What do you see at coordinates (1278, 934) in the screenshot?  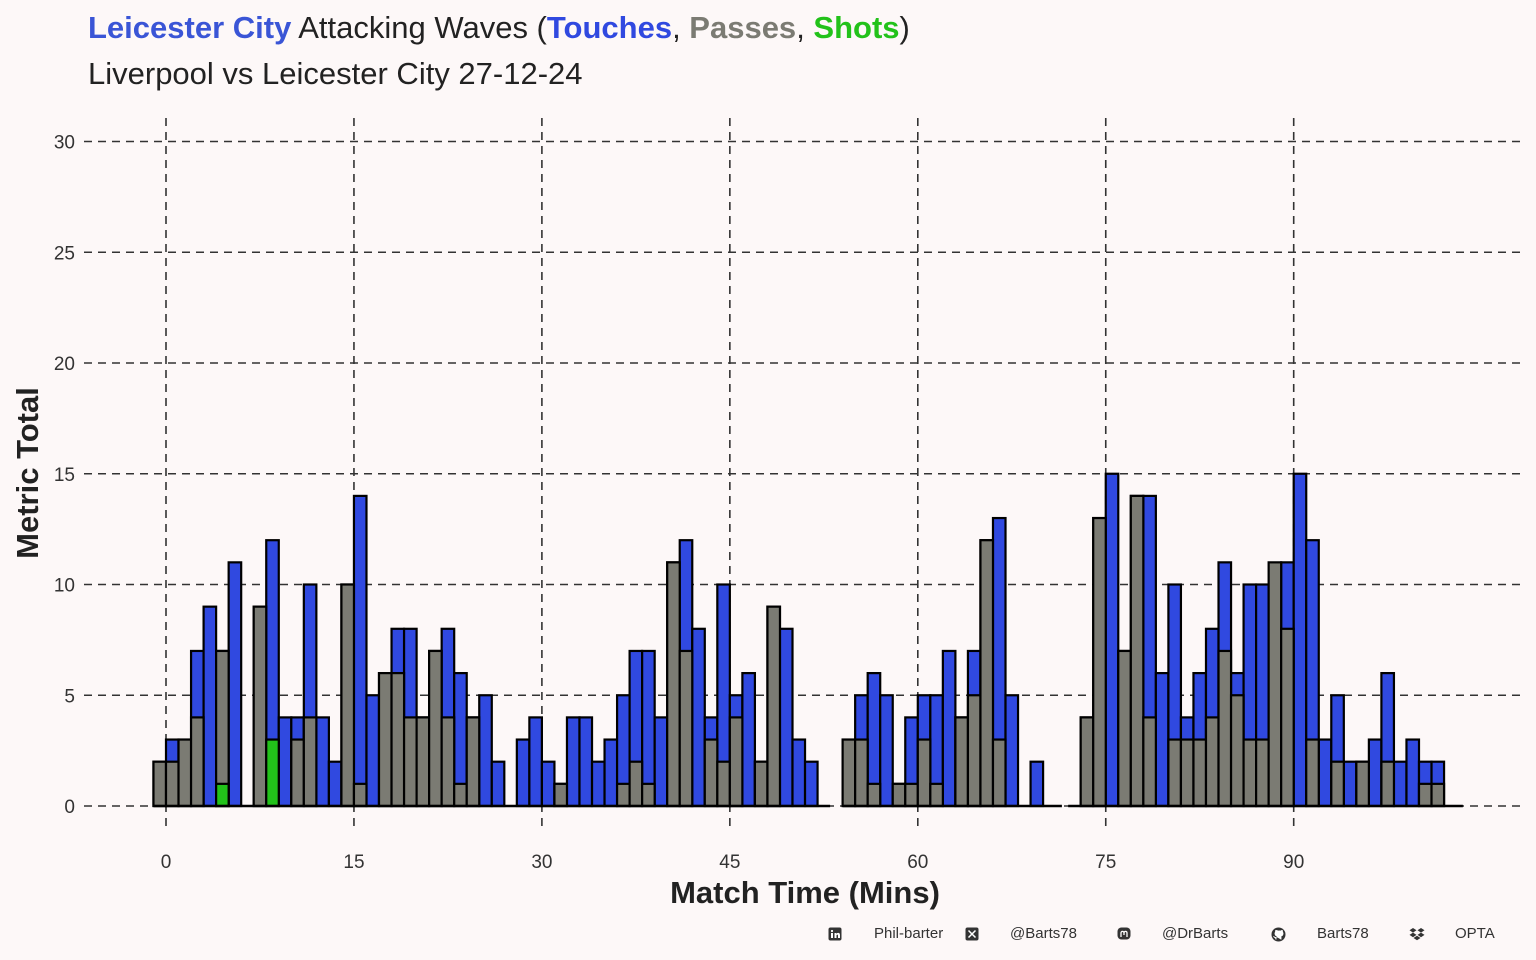 I see `github-icon` at bounding box center [1278, 934].